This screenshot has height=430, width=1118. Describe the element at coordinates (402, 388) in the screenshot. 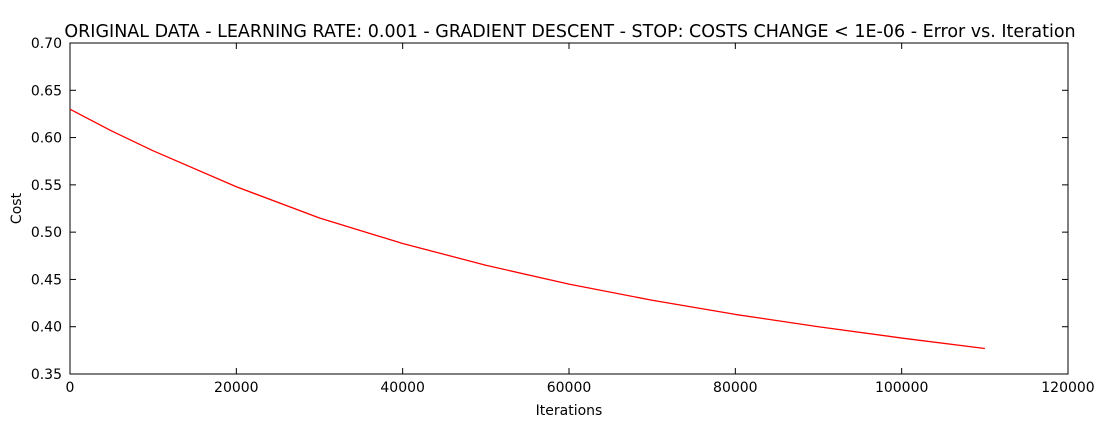

I see `x-tick-label-2: 40000` at that location.